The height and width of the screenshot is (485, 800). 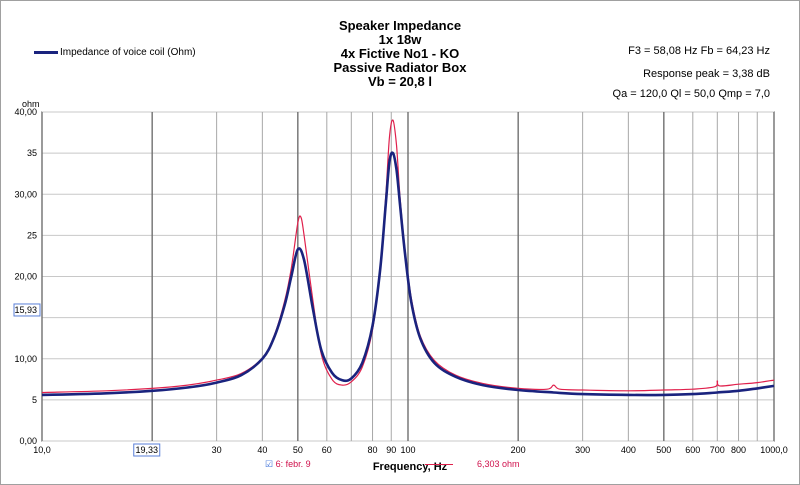 I want to click on x-tick-label: 60, so click(x=327, y=450).